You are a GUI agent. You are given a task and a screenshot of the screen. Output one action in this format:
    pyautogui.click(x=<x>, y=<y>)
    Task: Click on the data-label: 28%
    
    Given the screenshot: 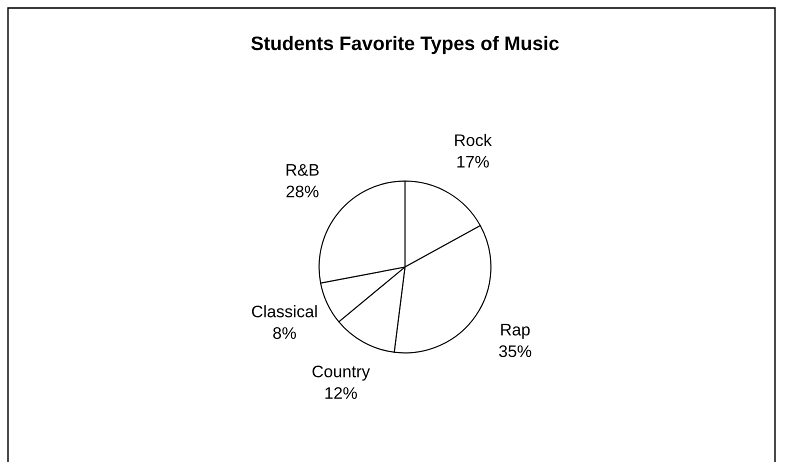 What is the action you would take?
    pyautogui.click(x=302, y=192)
    